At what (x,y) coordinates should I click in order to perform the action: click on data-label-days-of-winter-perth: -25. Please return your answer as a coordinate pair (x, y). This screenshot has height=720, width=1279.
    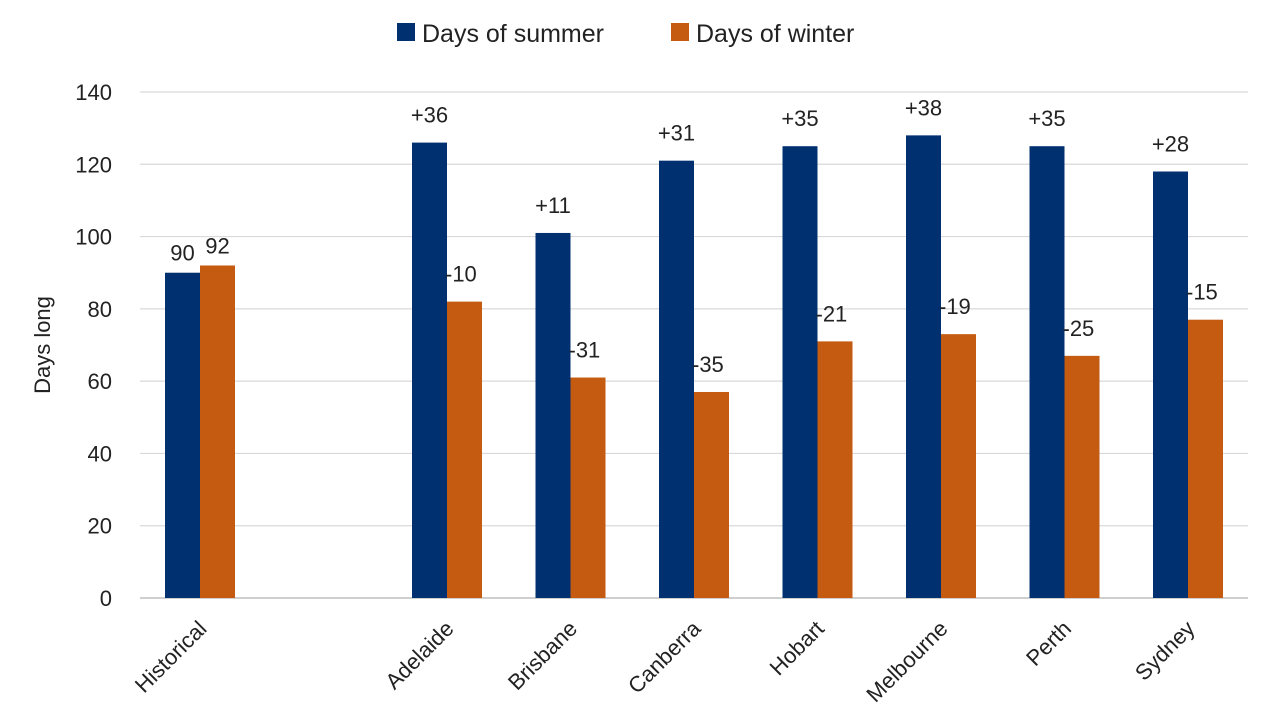
    Looking at the image, I should click on (1079, 328).